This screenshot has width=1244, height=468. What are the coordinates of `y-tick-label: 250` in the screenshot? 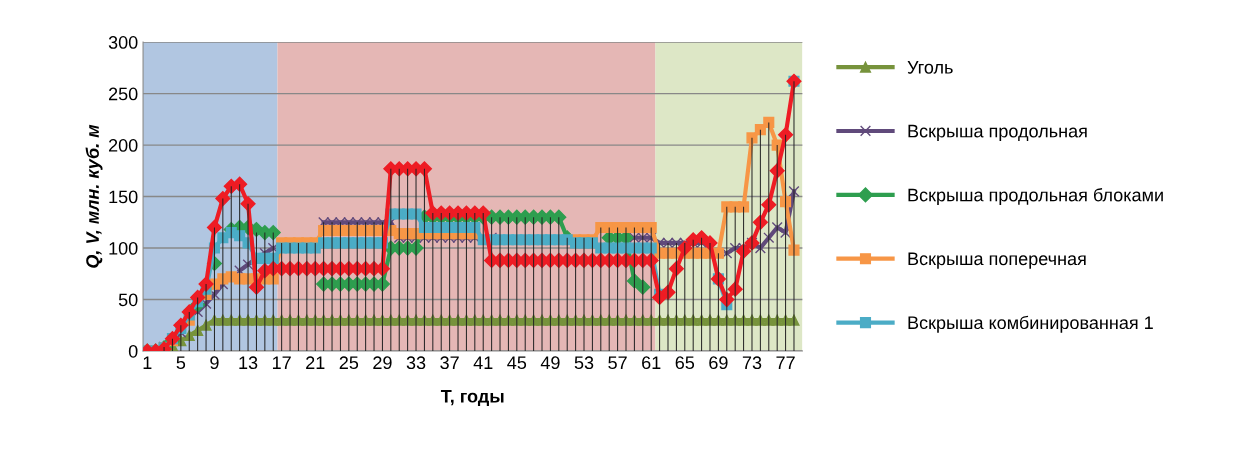 It's located at (123, 94).